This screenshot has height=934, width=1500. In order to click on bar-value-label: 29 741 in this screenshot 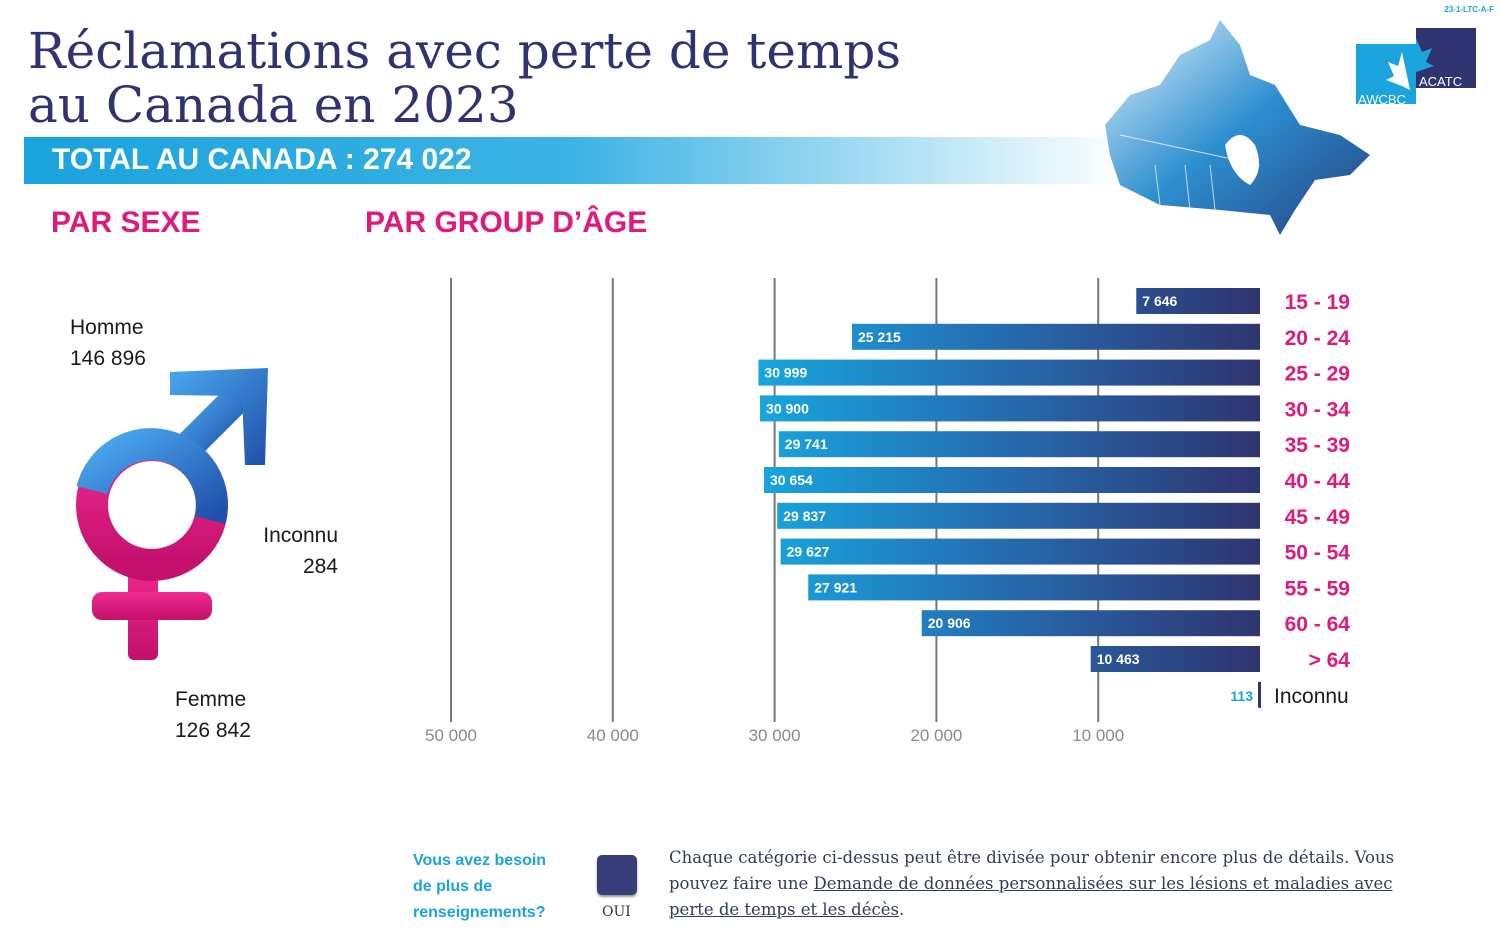, I will do `click(806, 444)`.